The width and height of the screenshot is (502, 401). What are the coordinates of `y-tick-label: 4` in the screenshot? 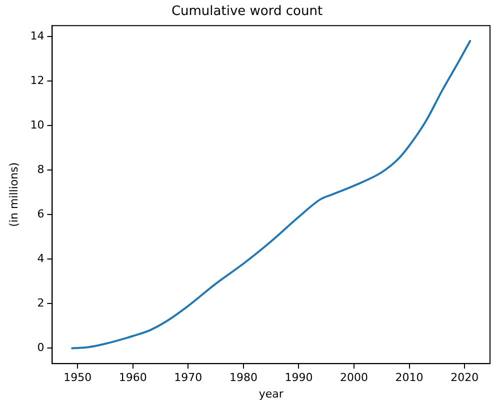 It's located at (40, 259).